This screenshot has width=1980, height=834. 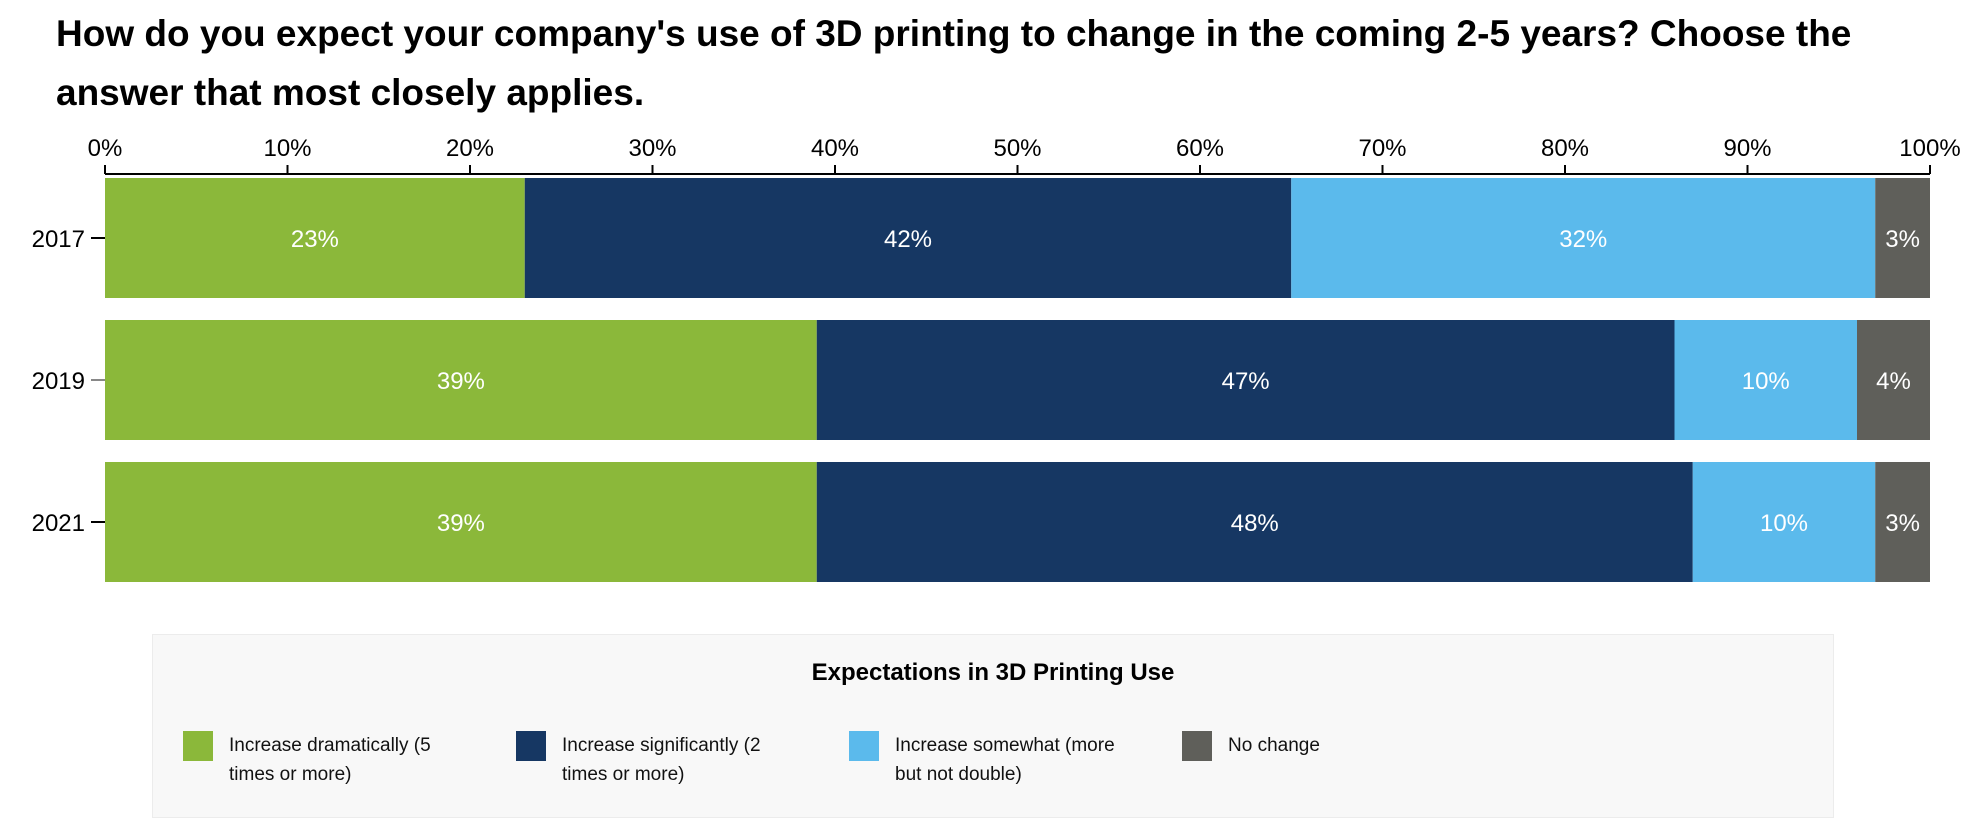 What do you see at coordinates (835, 148) in the screenshot?
I see `x-tick-label: 40%` at bounding box center [835, 148].